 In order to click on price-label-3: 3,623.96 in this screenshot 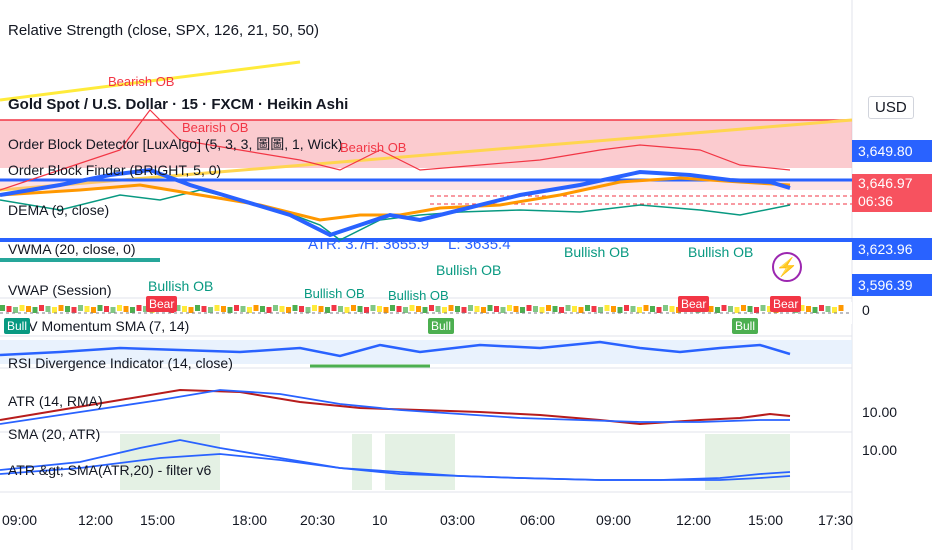, I will do `click(892, 249)`.